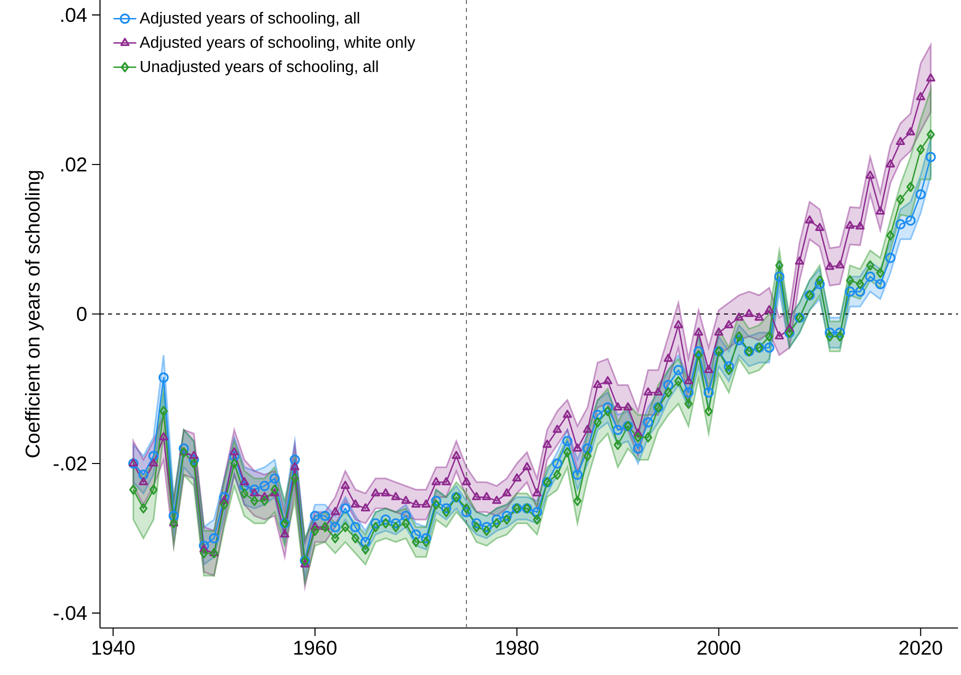 The image size is (961, 675). What do you see at coordinates (920, 647) in the screenshot?
I see `x-tick-label: 2020` at bounding box center [920, 647].